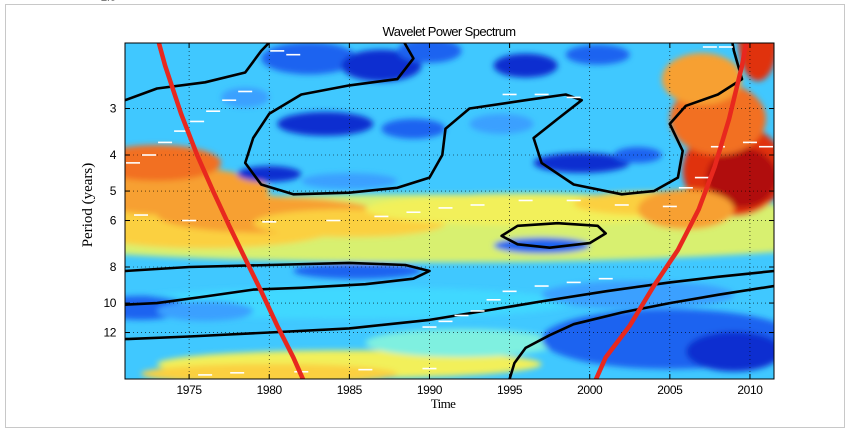 The image size is (852, 438). What do you see at coordinates (109, 333) in the screenshot?
I see `y-tick-label: 12` at bounding box center [109, 333].